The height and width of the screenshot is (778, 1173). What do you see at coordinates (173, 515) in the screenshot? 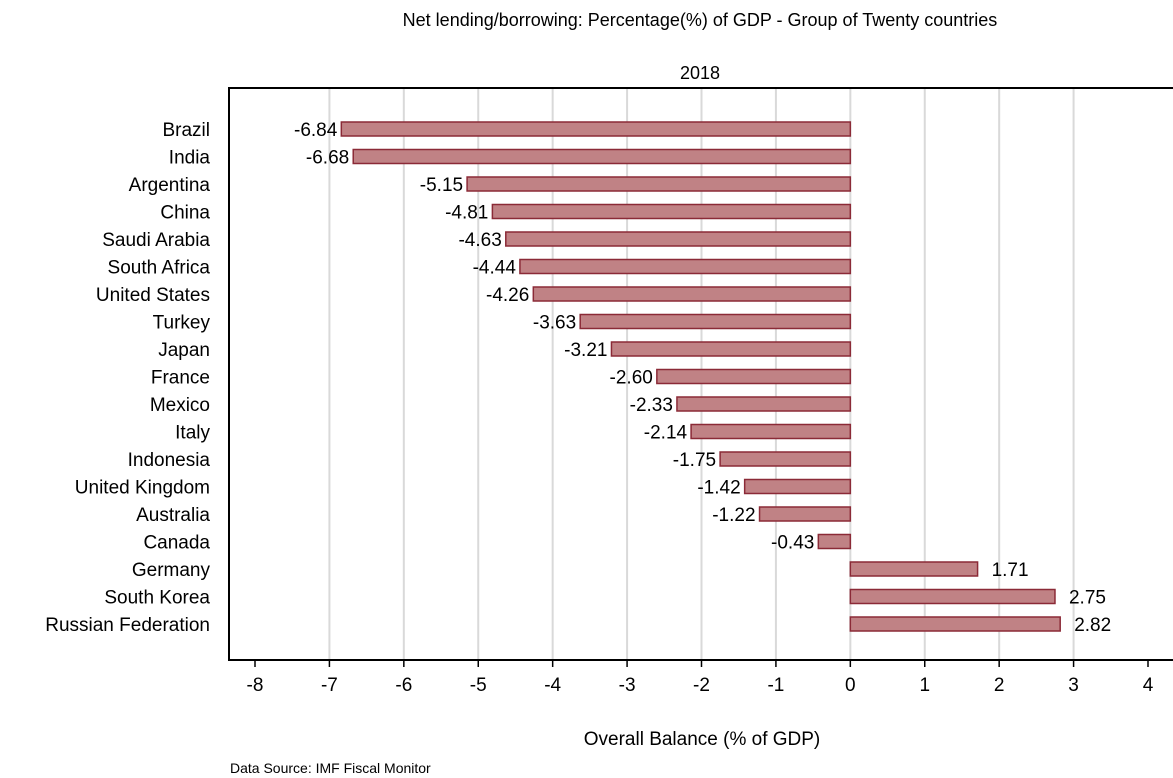
I see `category-label: Australia` at bounding box center [173, 515].